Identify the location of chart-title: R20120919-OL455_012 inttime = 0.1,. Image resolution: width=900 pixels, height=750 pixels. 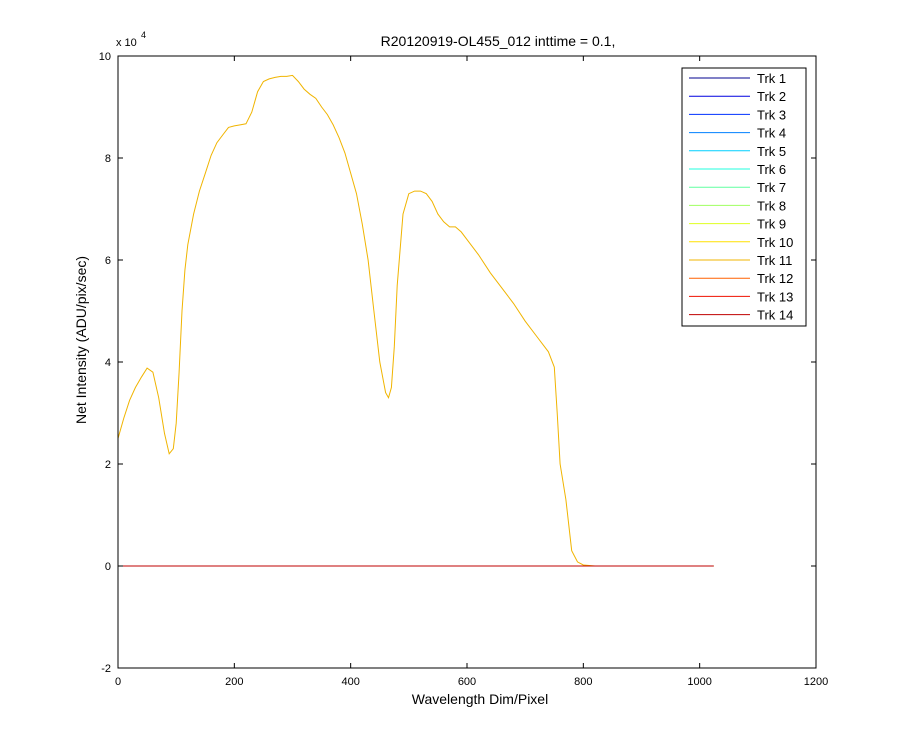
(498, 41).